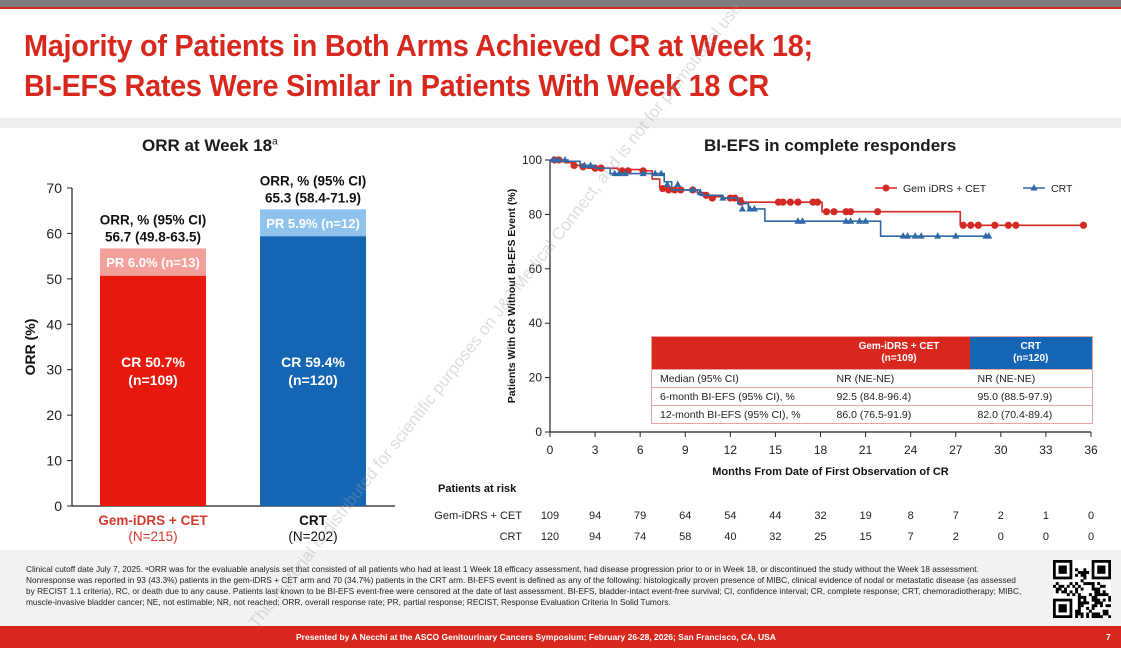 This screenshot has width=1121, height=648. What do you see at coordinates (899, 396) in the screenshot?
I see `gem-value: 92.5 (84.8-96.4)` at bounding box center [899, 396].